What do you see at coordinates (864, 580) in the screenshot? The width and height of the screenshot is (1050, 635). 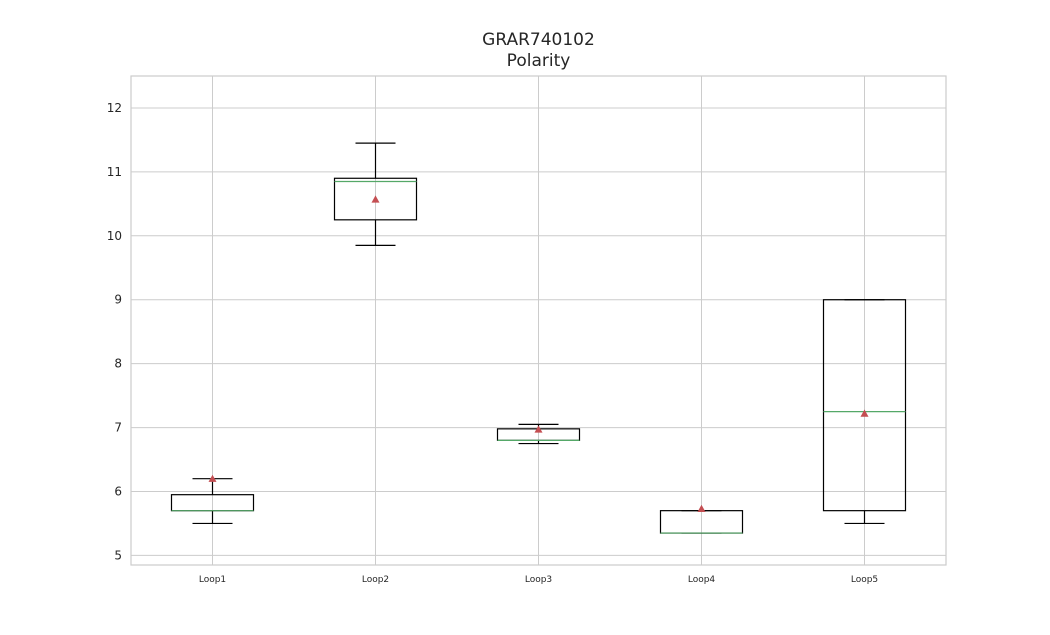 I see `x-tick-label: Loop5` at bounding box center [864, 580].